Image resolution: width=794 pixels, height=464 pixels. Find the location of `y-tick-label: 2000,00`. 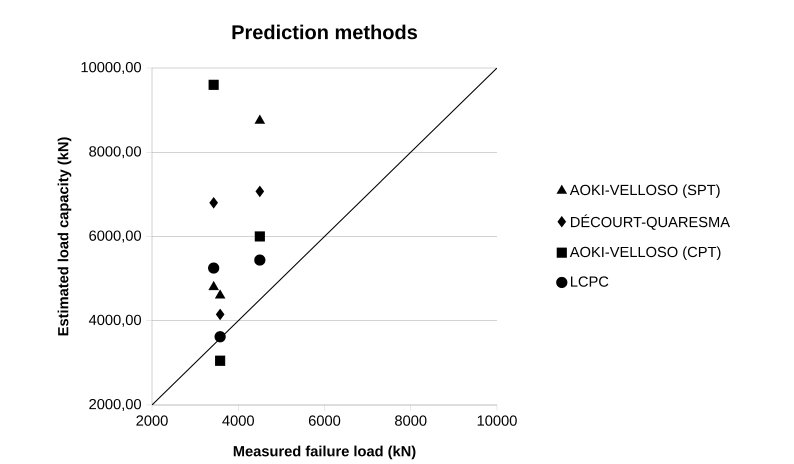

y-tick-label: 2000,00 is located at coordinates (115, 405).